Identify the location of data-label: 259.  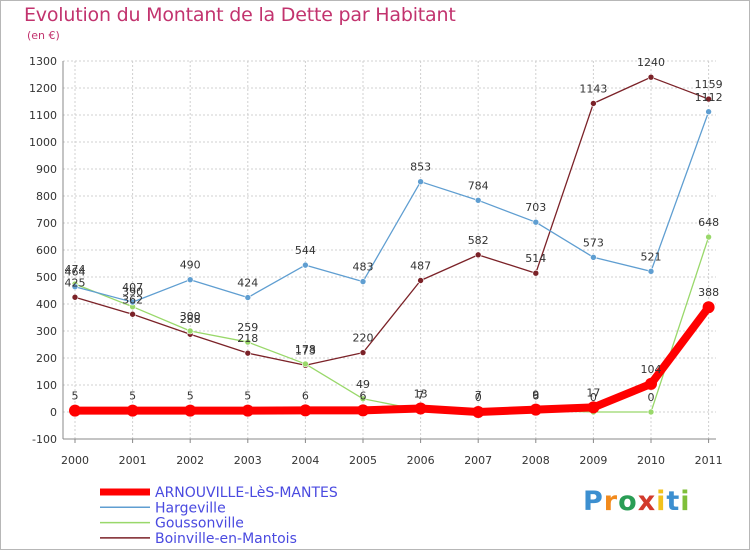
(247, 327).